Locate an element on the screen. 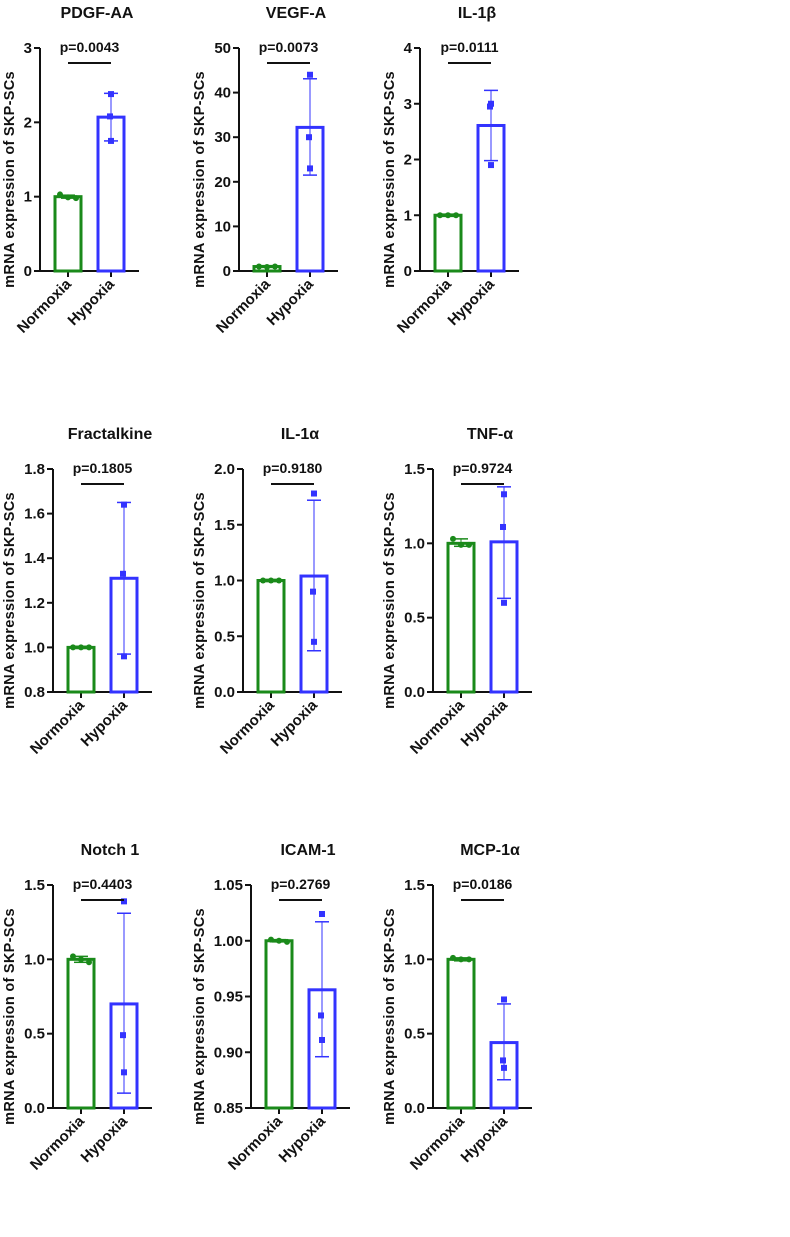  p-value-label: p=0.0043 is located at coordinates (90, 47).